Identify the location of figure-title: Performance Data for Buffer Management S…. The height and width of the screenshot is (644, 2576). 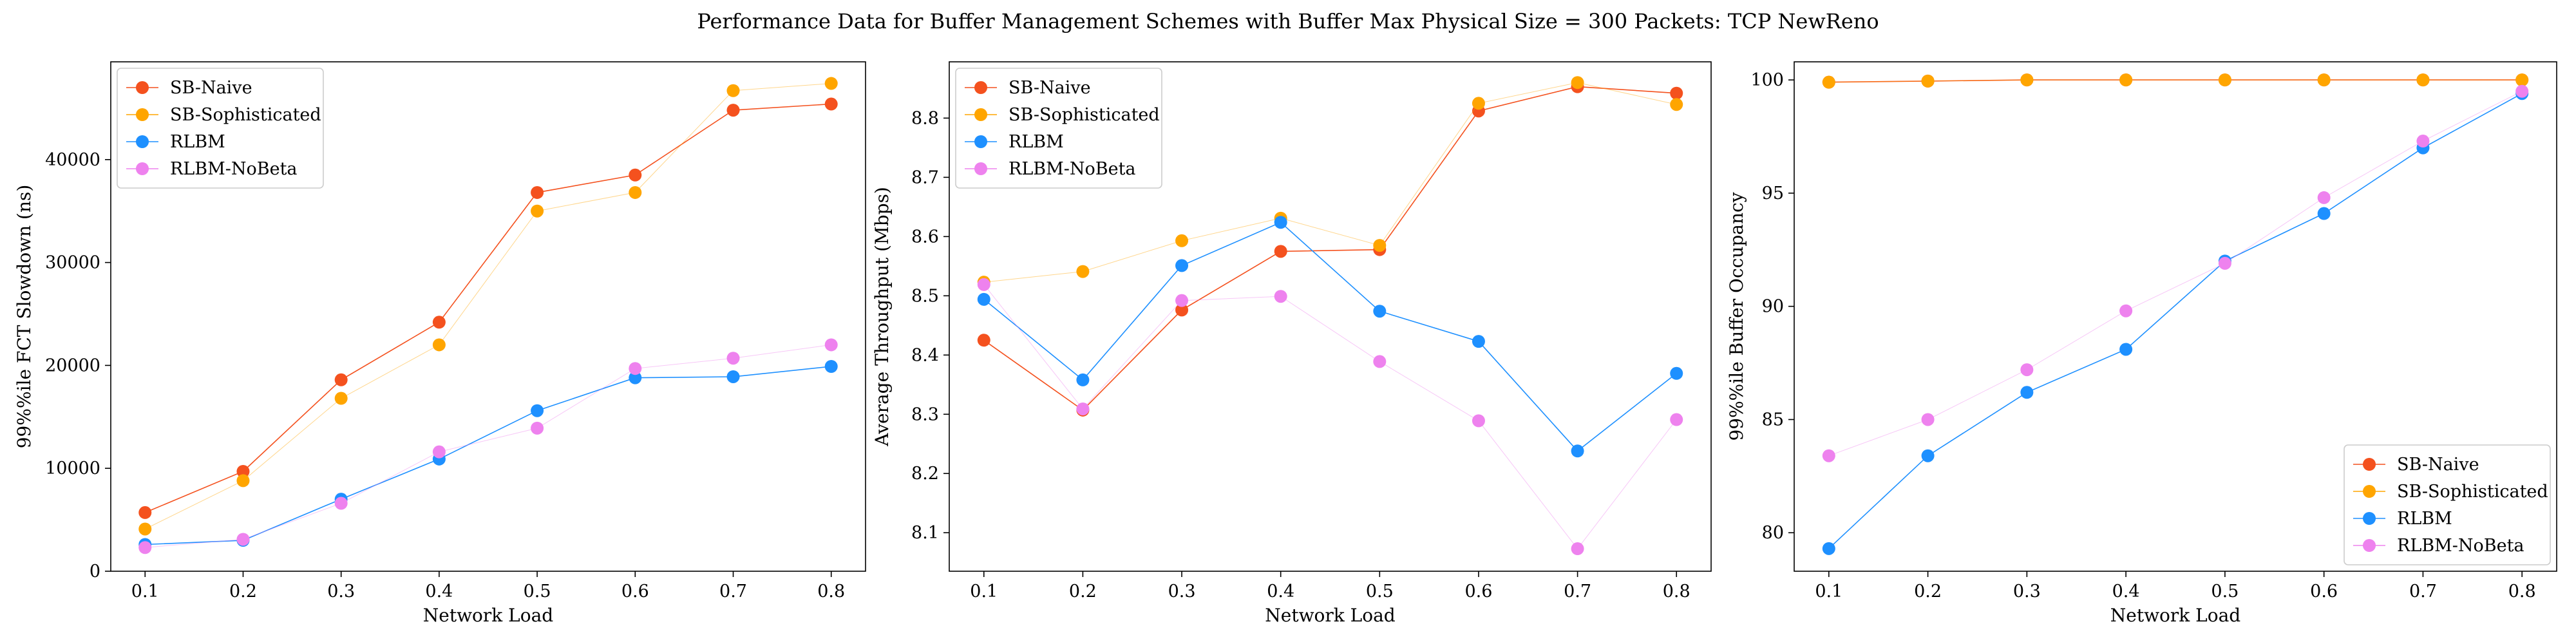
(1288, 21).